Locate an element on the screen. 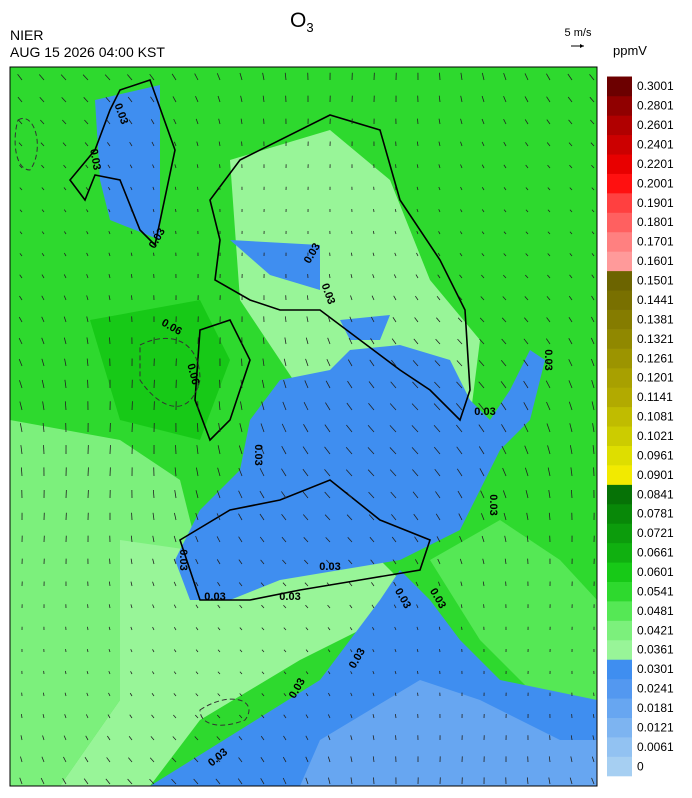 This screenshot has width=692, height=798. colorbar-label: 0.1501 is located at coordinates (655, 281).